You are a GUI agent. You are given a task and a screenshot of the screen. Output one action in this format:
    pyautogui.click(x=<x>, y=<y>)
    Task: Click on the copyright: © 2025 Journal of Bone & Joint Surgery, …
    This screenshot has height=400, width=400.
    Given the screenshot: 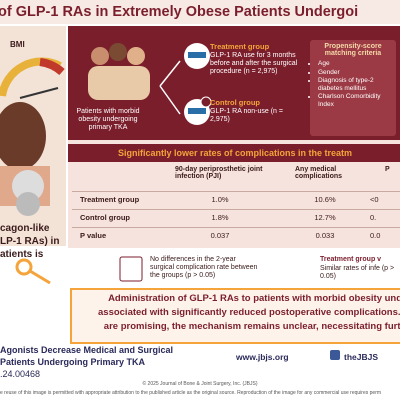 What is the action you would take?
    pyautogui.click(x=200, y=384)
    